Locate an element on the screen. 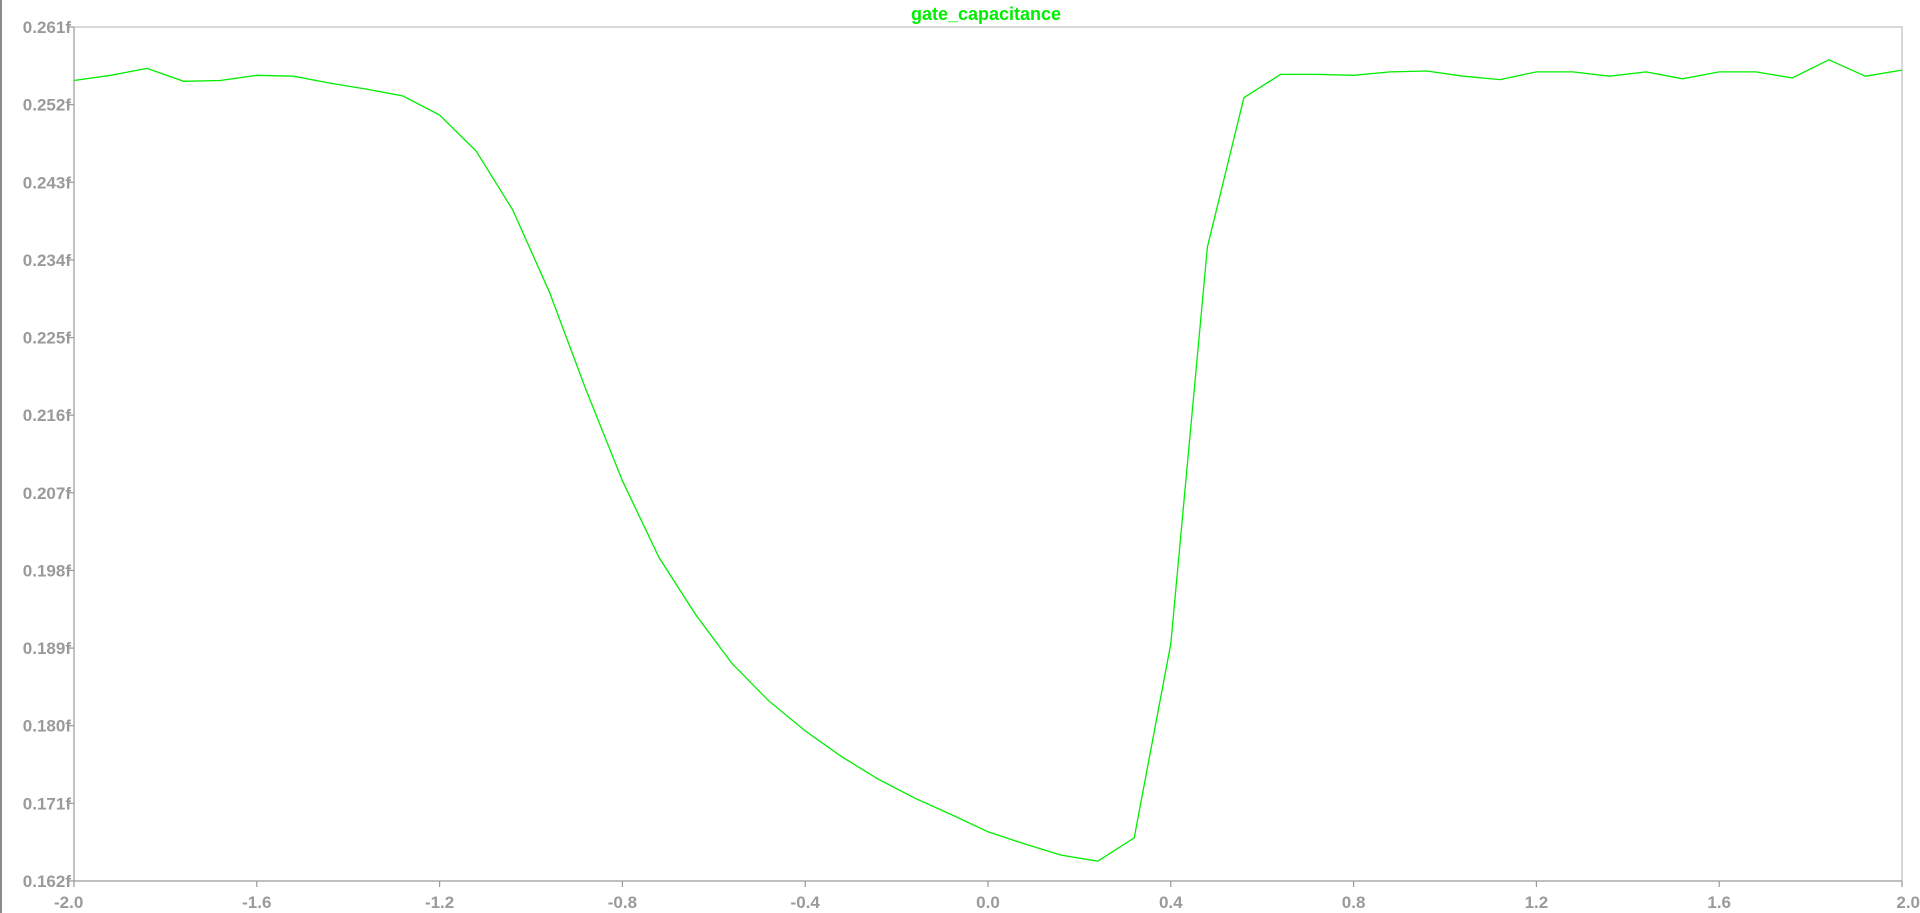 The image size is (1920, 913). x-tick-label: -0.4 is located at coordinates (806, 902).